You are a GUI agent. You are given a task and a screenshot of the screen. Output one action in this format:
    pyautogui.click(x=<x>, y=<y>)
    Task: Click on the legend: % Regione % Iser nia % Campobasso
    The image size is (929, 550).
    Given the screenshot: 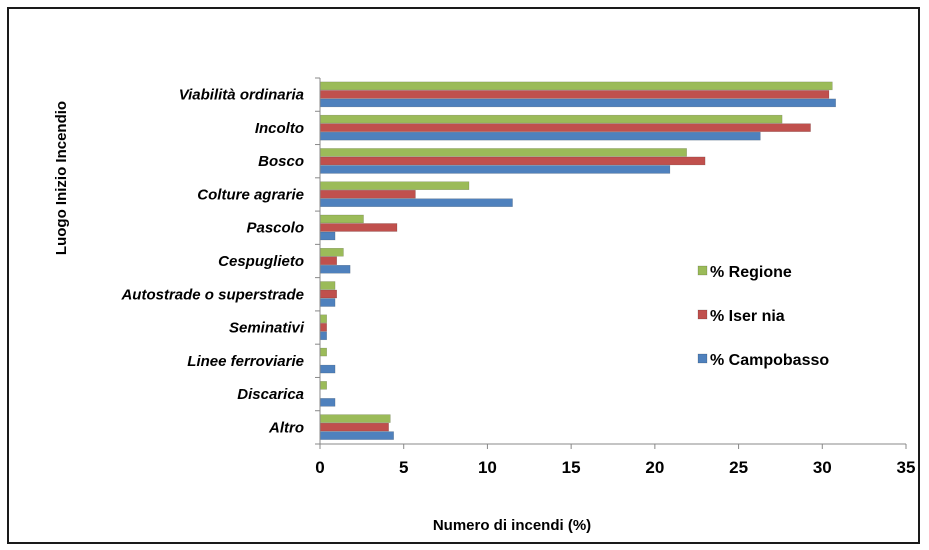 What is the action you would take?
    pyautogui.click(x=763, y=316)
    